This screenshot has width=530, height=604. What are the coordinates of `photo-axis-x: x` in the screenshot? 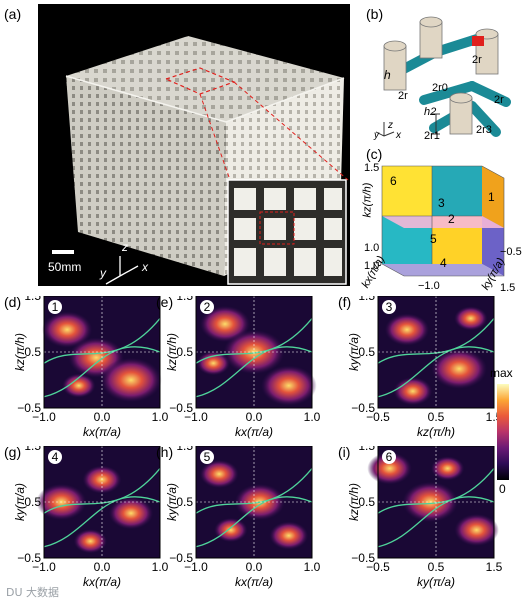 It's located at (145, 267).